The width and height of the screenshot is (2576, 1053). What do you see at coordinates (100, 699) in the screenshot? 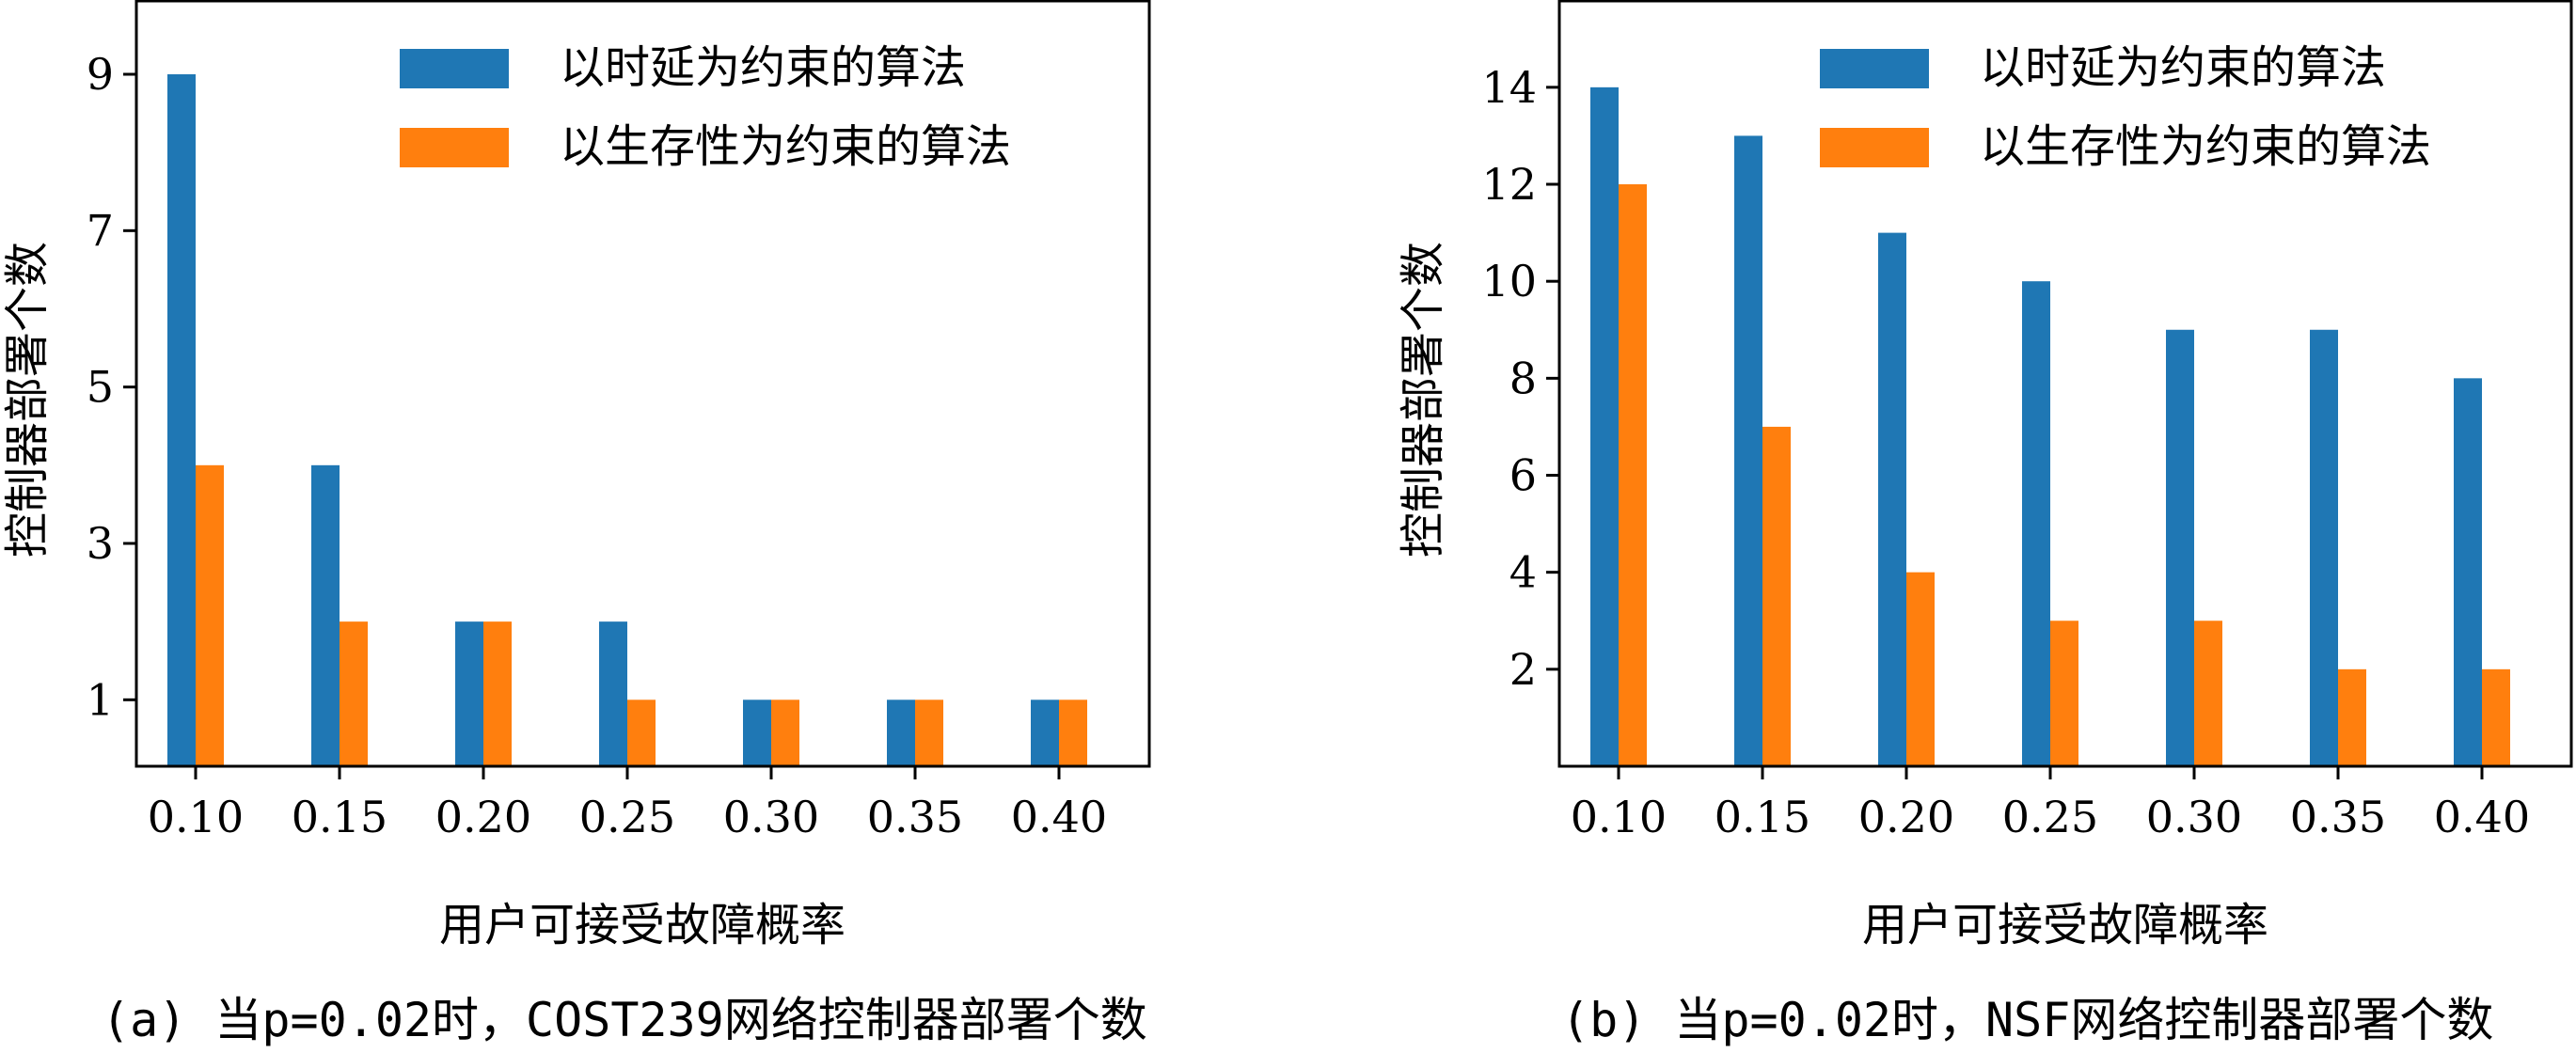
I see `y-tick-label: 1` at bounding box center [100, 699].